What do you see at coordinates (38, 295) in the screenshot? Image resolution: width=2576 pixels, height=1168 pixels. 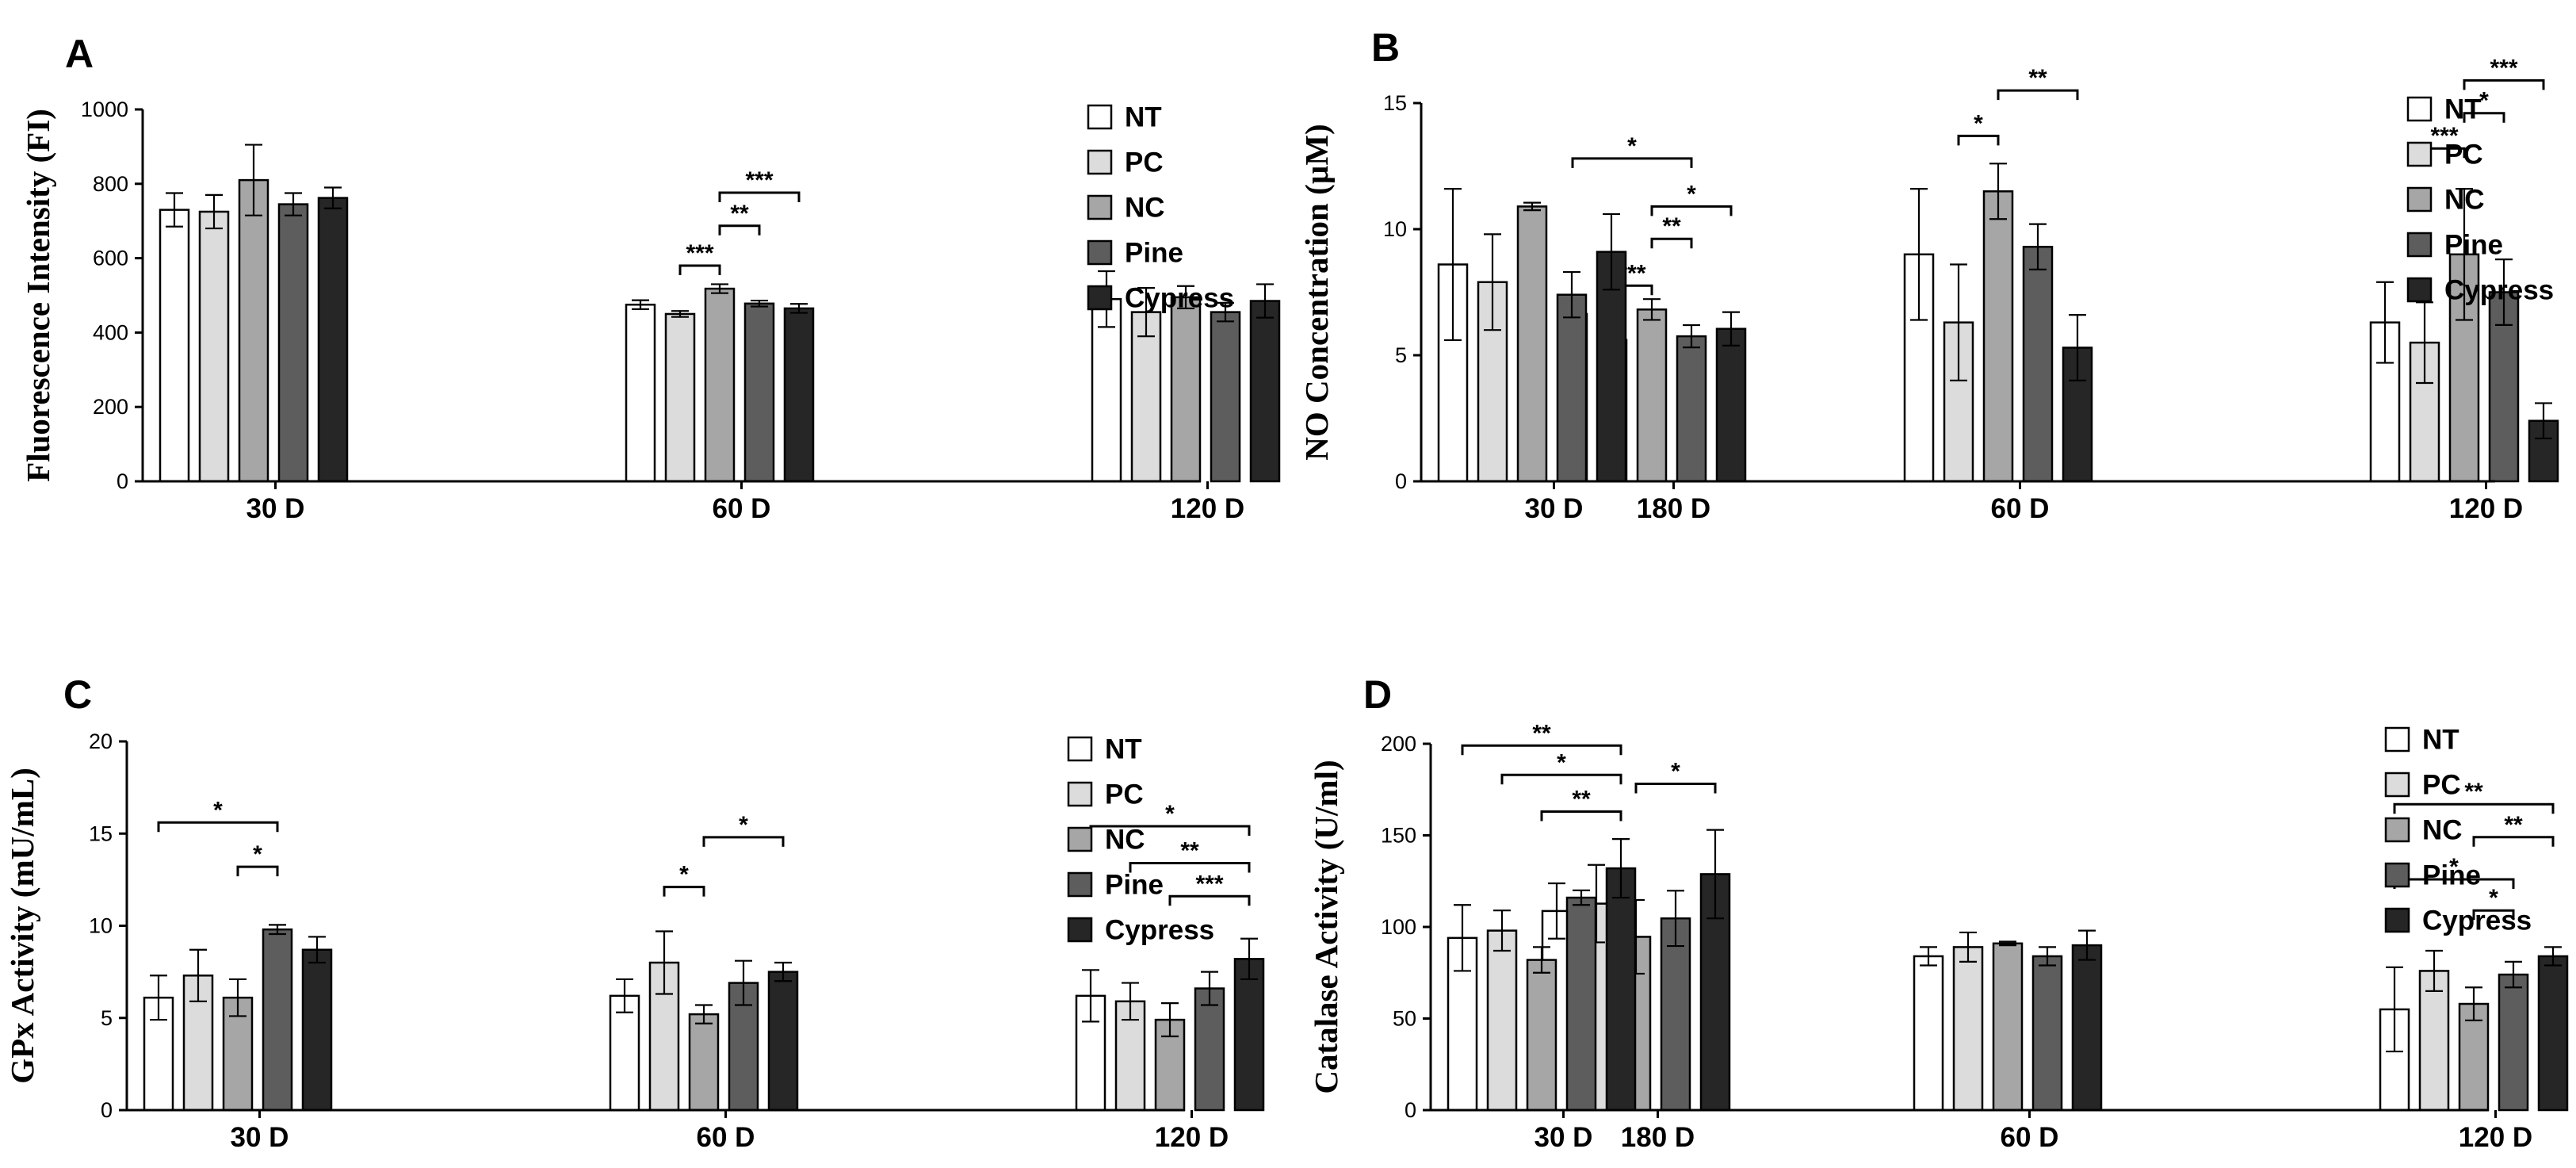 I see `y-axis-label: Fluorescence Intensity (FI)` at bounding box center [38, 295].